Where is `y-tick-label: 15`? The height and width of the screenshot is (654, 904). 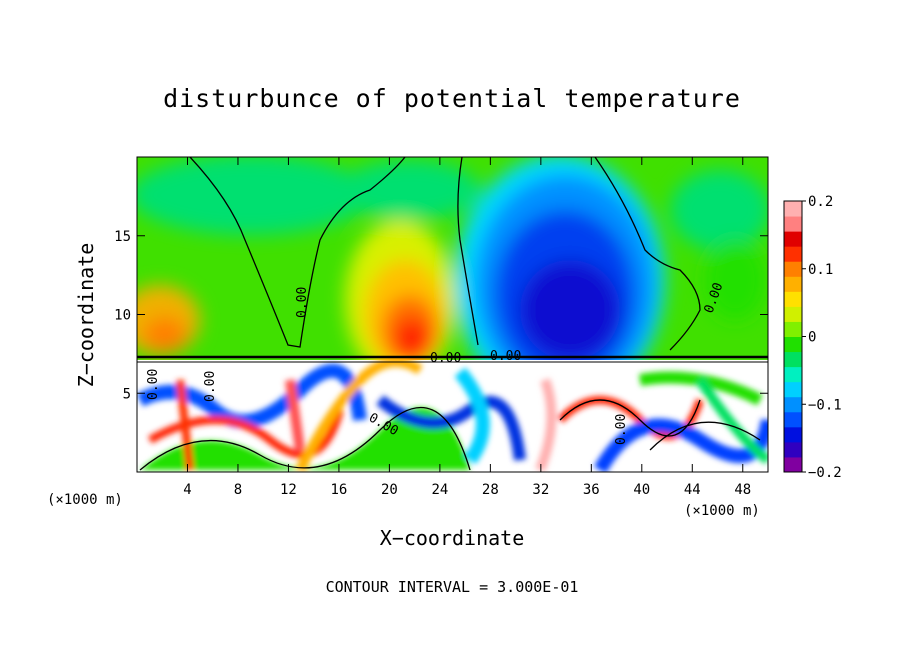 y-tick-label: 15 is located at coordinates (122, 237).